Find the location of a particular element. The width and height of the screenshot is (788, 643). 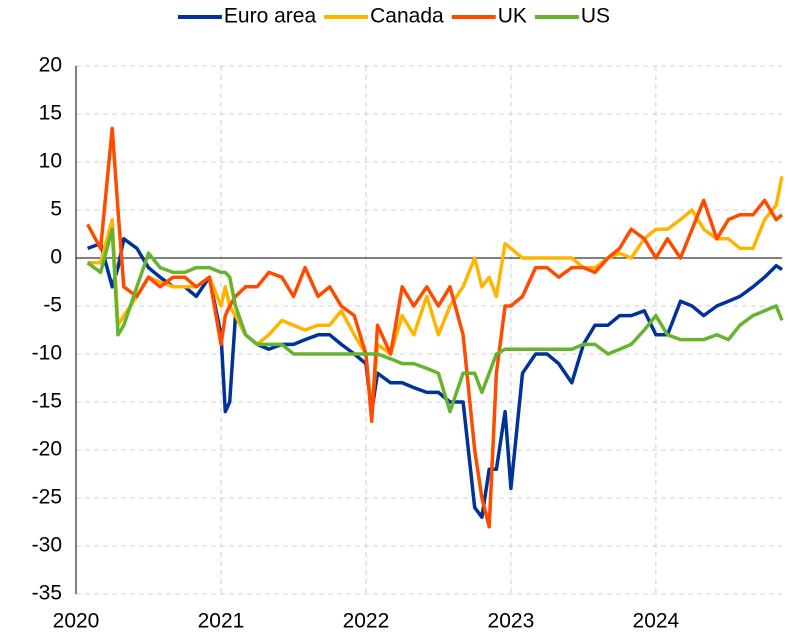

legend-label: Euro area is located at coordinates (270, 16).